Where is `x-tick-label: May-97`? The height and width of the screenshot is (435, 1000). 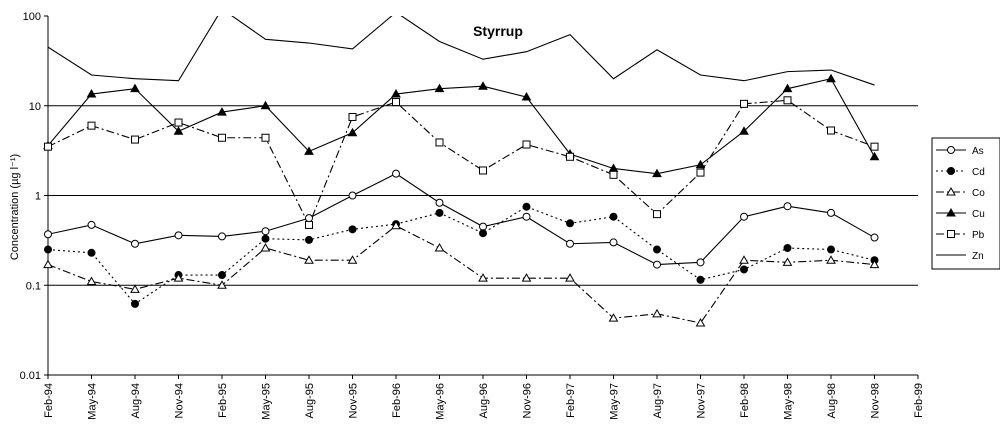 x-tick-label: May-97 is located at coordinates (615, 401).